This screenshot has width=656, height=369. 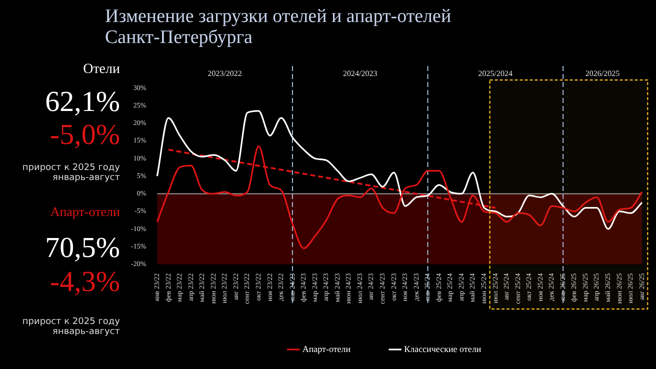 What do you see at coordinates (84, 136) in the screenshot?
I see `text: -5,0%` at bounding box center [84, 136].